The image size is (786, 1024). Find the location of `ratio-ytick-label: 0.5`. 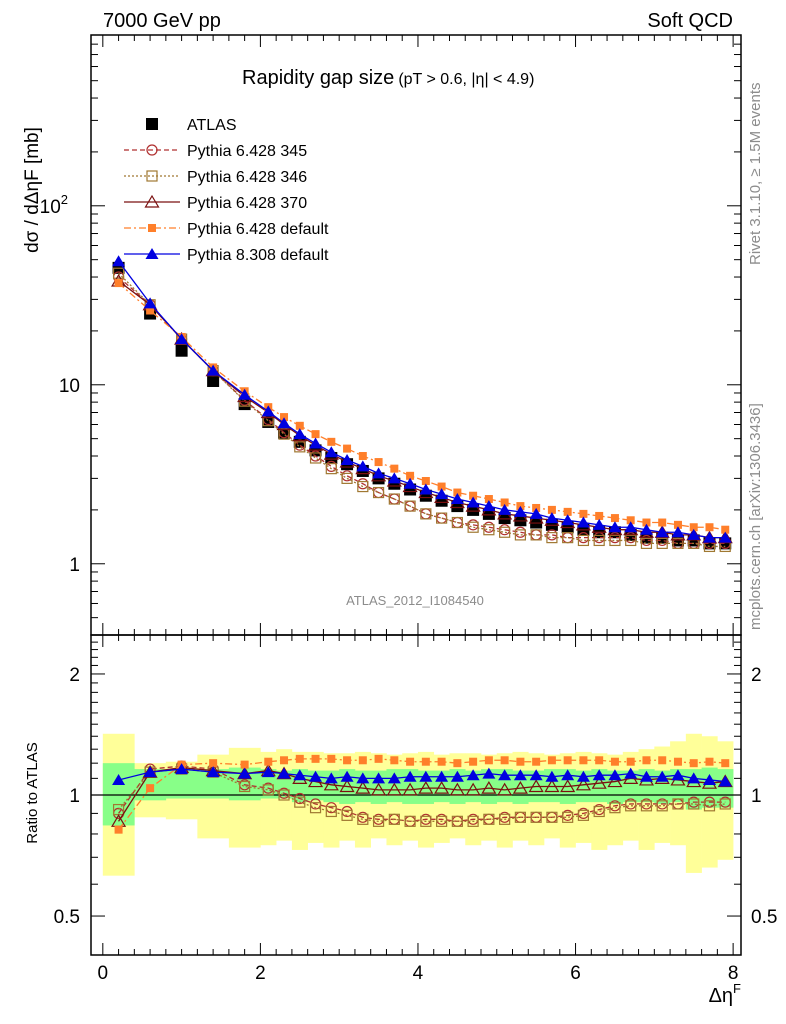

ratio-ytick-label: 0.5 is located at coordinates (67, 917).